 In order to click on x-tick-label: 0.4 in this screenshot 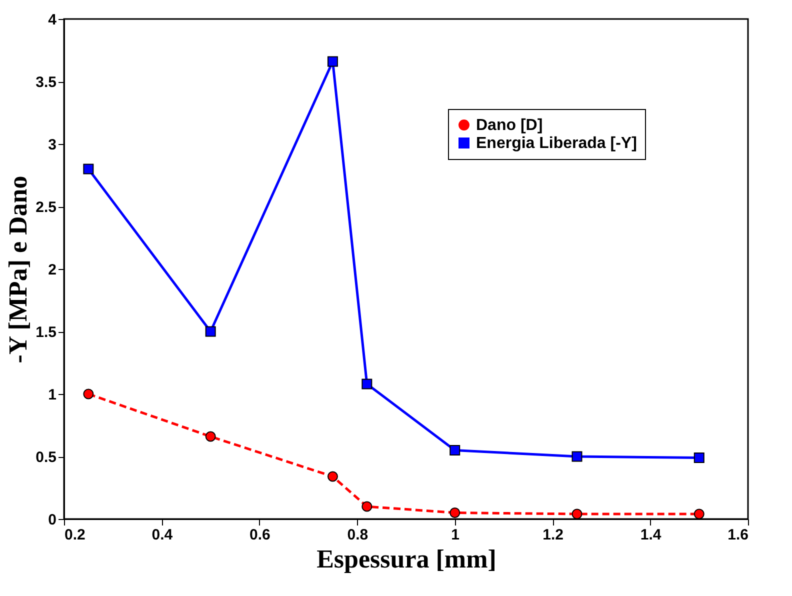, I will do `click(163, 535)`.